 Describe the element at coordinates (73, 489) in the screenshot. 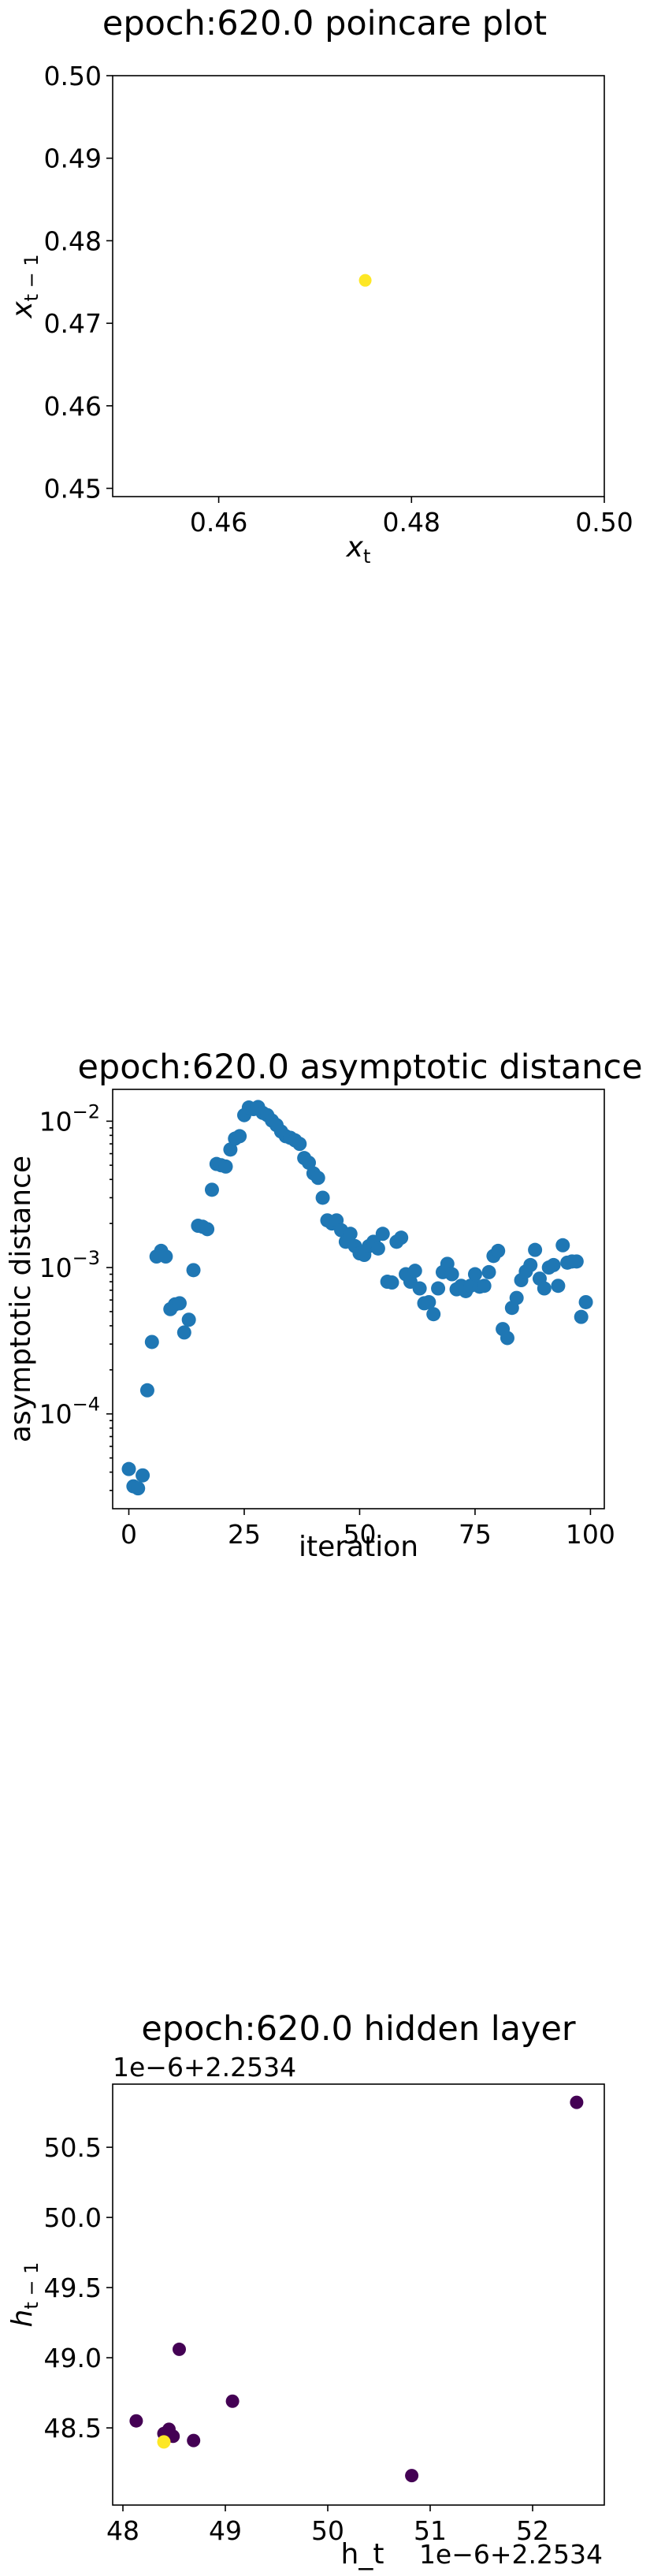

I see `y-tick-label: 0.45` at that location.